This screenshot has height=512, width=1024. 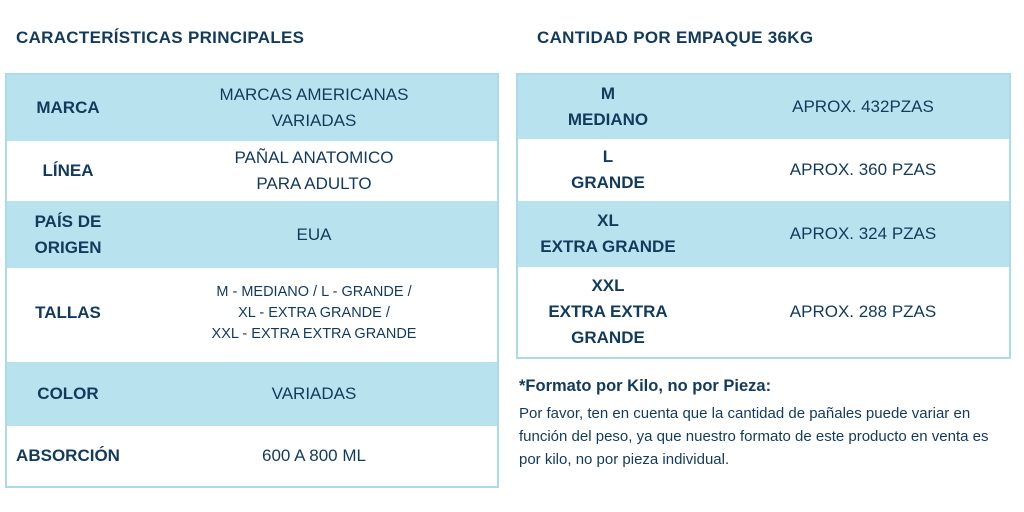 What do you see at coordinates (314, 170) in the screenshot?
I see `row-value: PAÑAL ANATOMICO PARA ADULTO` at bounding box center [314, 170].